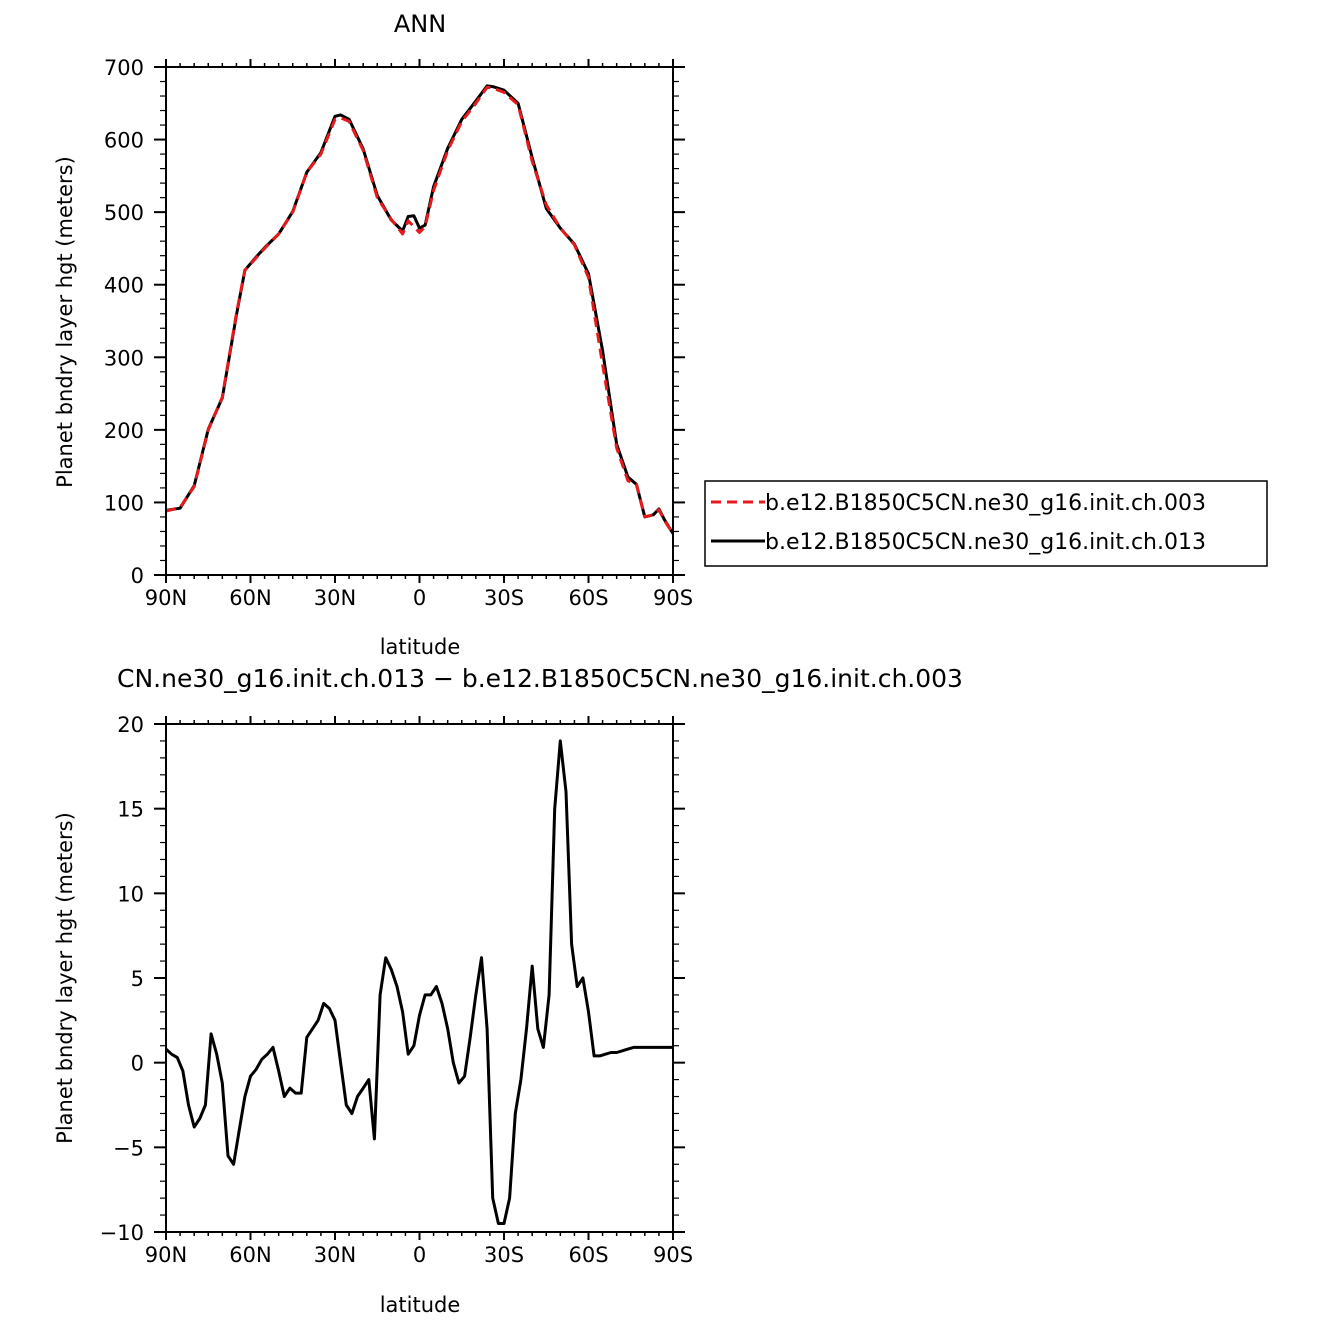  What do you see at coordinates (420, 647) in the screenshot?
I see `x-axis-label: latitude` at bounding box center [420, 647].